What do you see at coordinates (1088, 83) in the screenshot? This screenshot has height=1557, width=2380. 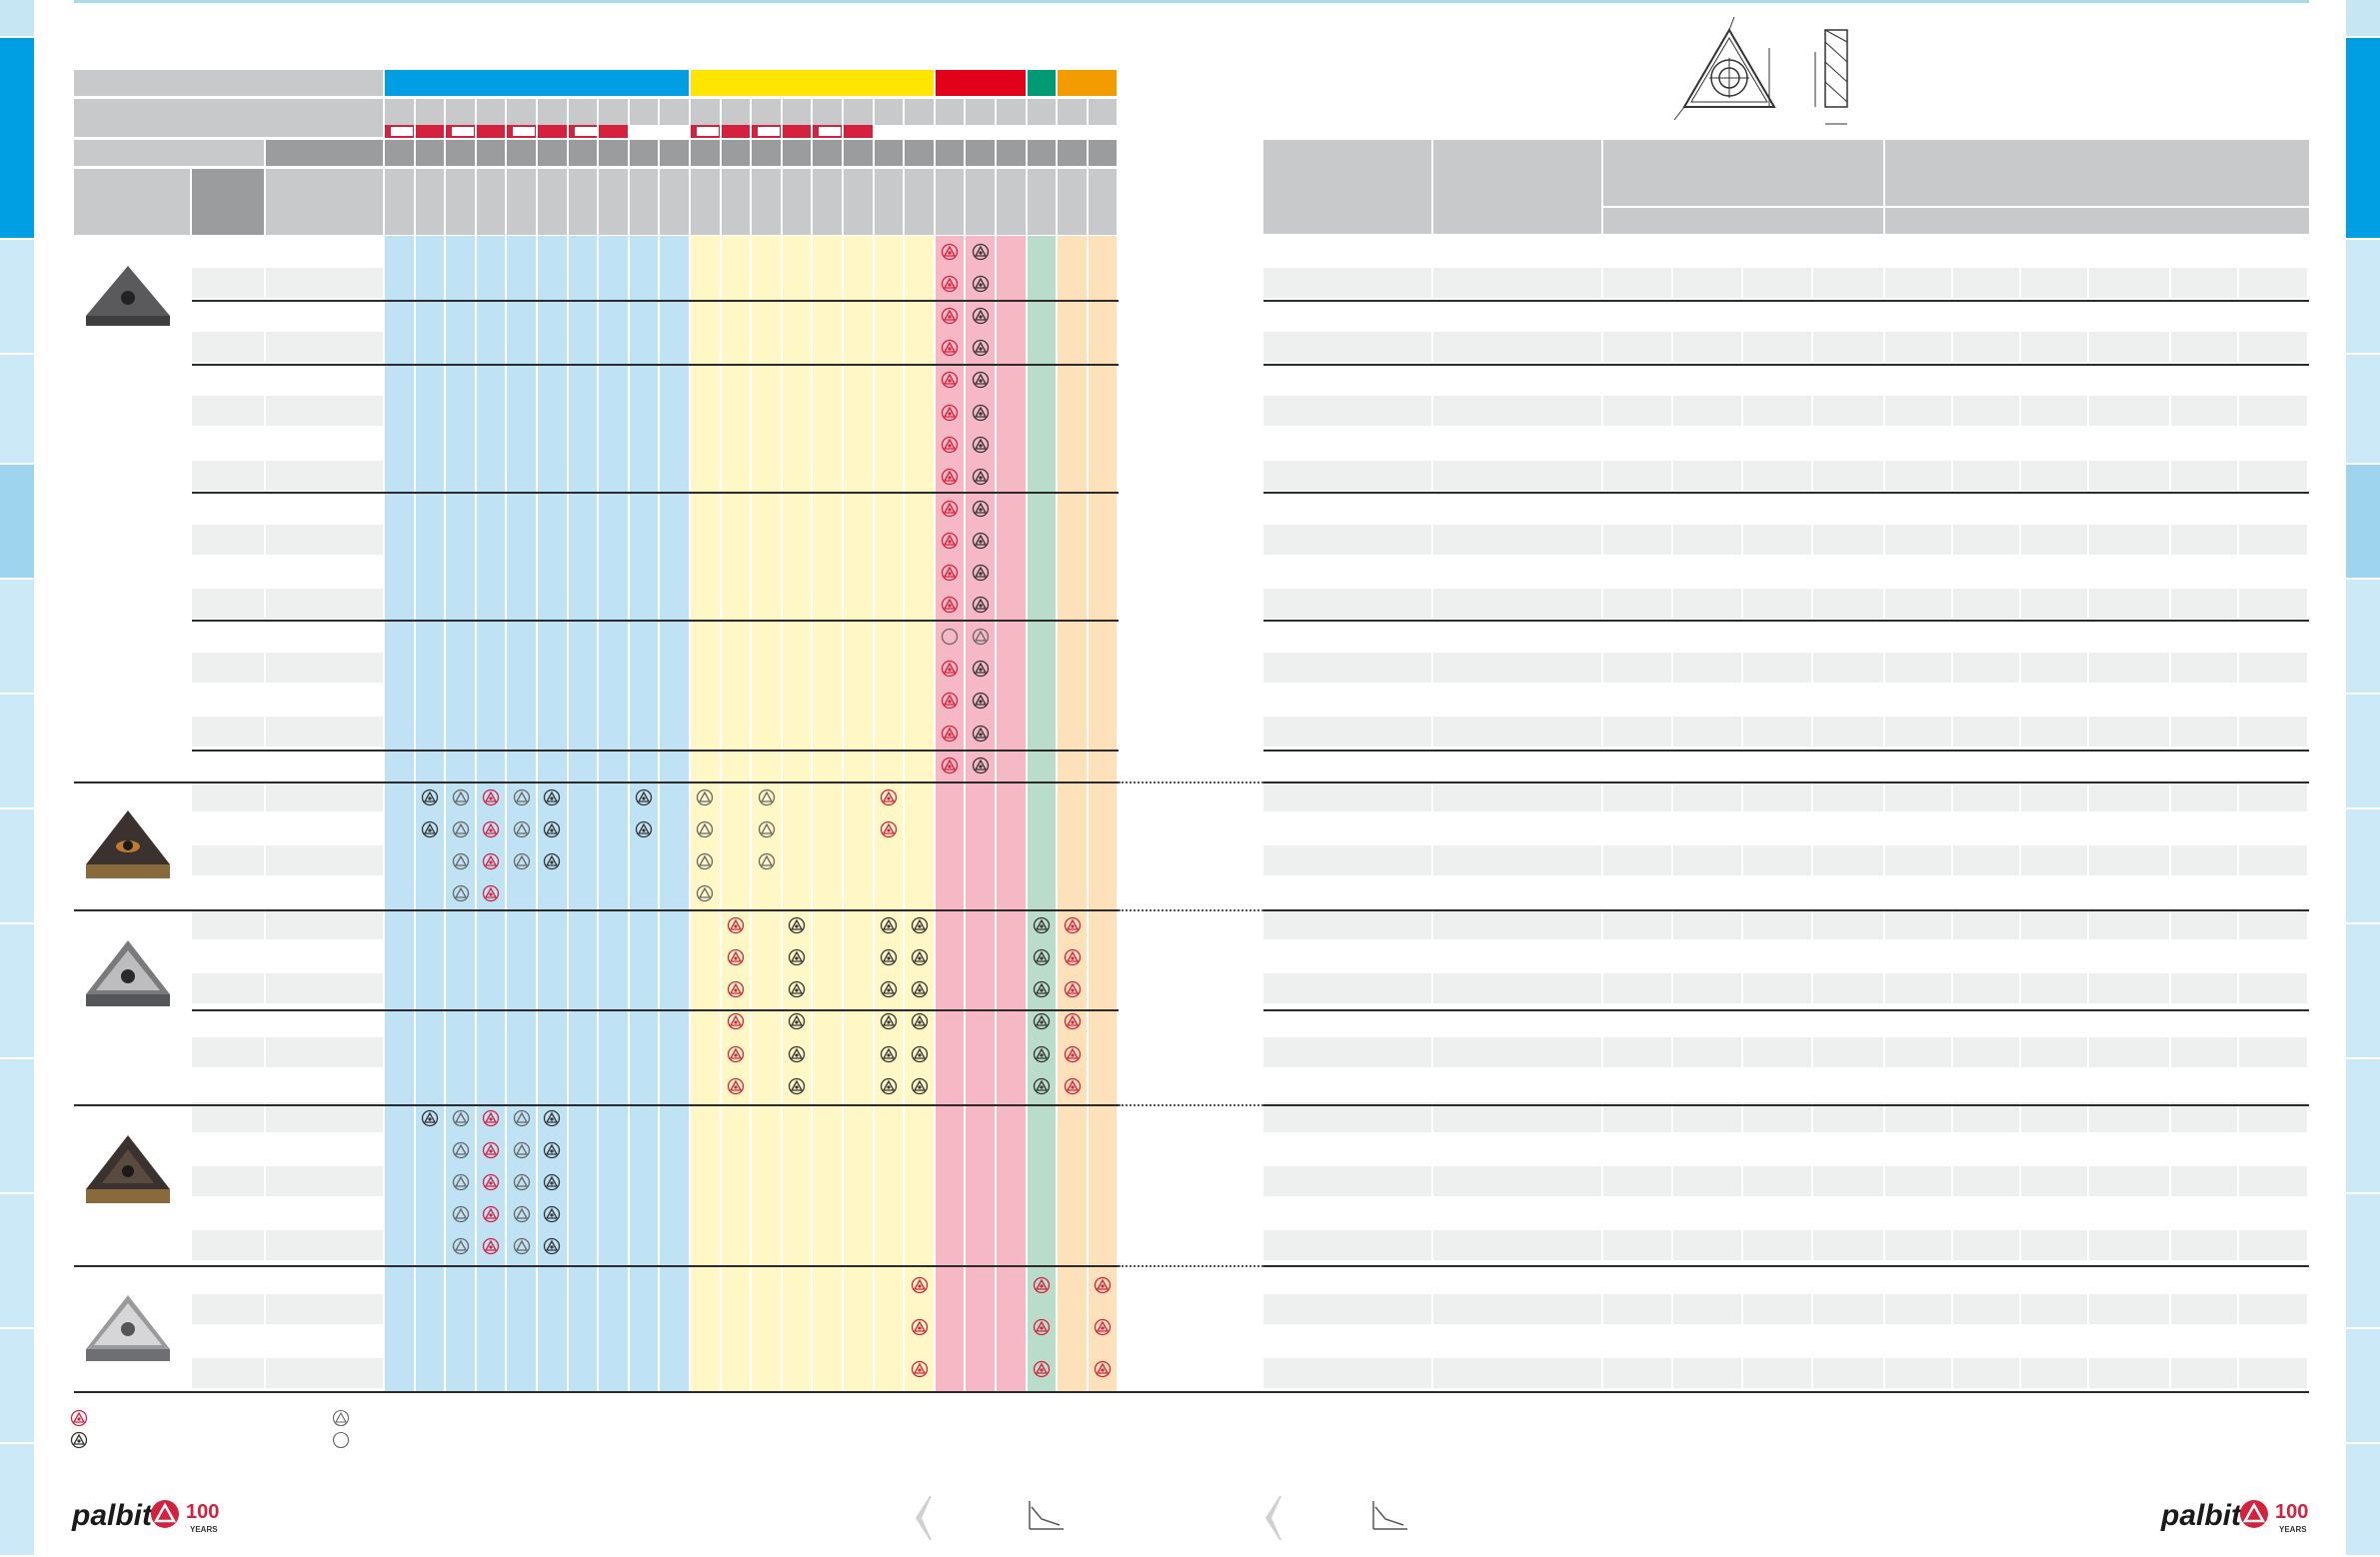 I see `material-group-header` at bounding box center [1088, 83].